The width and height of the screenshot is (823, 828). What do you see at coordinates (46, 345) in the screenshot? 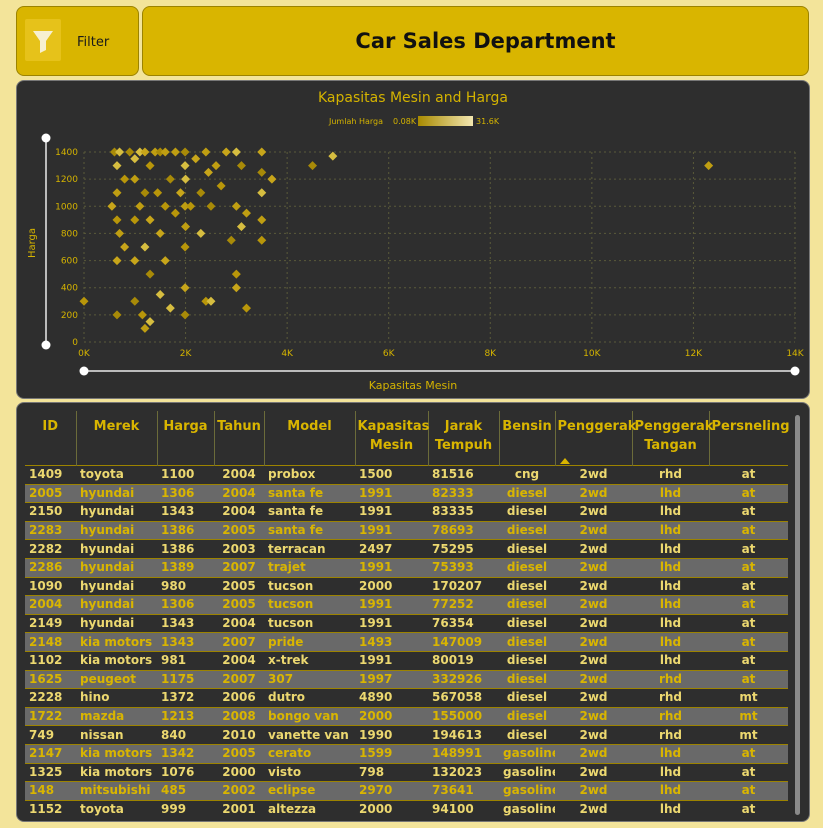
I see `y-range-slider-handle-bottom` at bounding box center [46, 345].